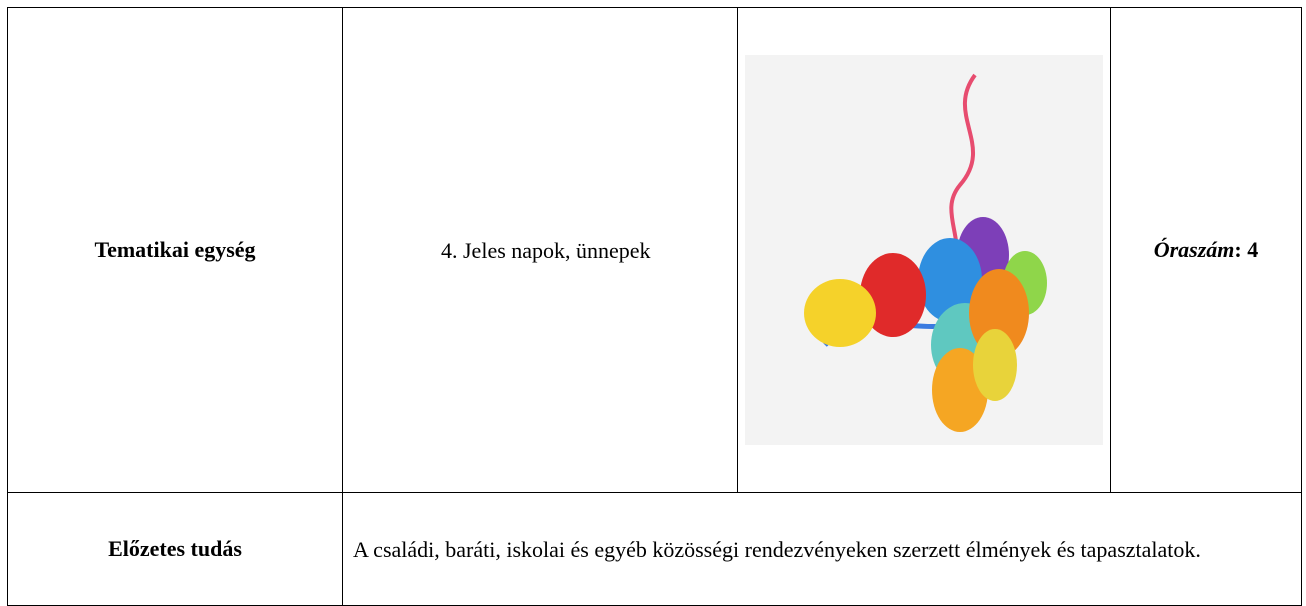 This screenshot has width=1306, height=606. What do you see at coordinates (1194, 249) in the screenshot?
I see `hours-label: Óraszám` at bounding box center [1194, 249].